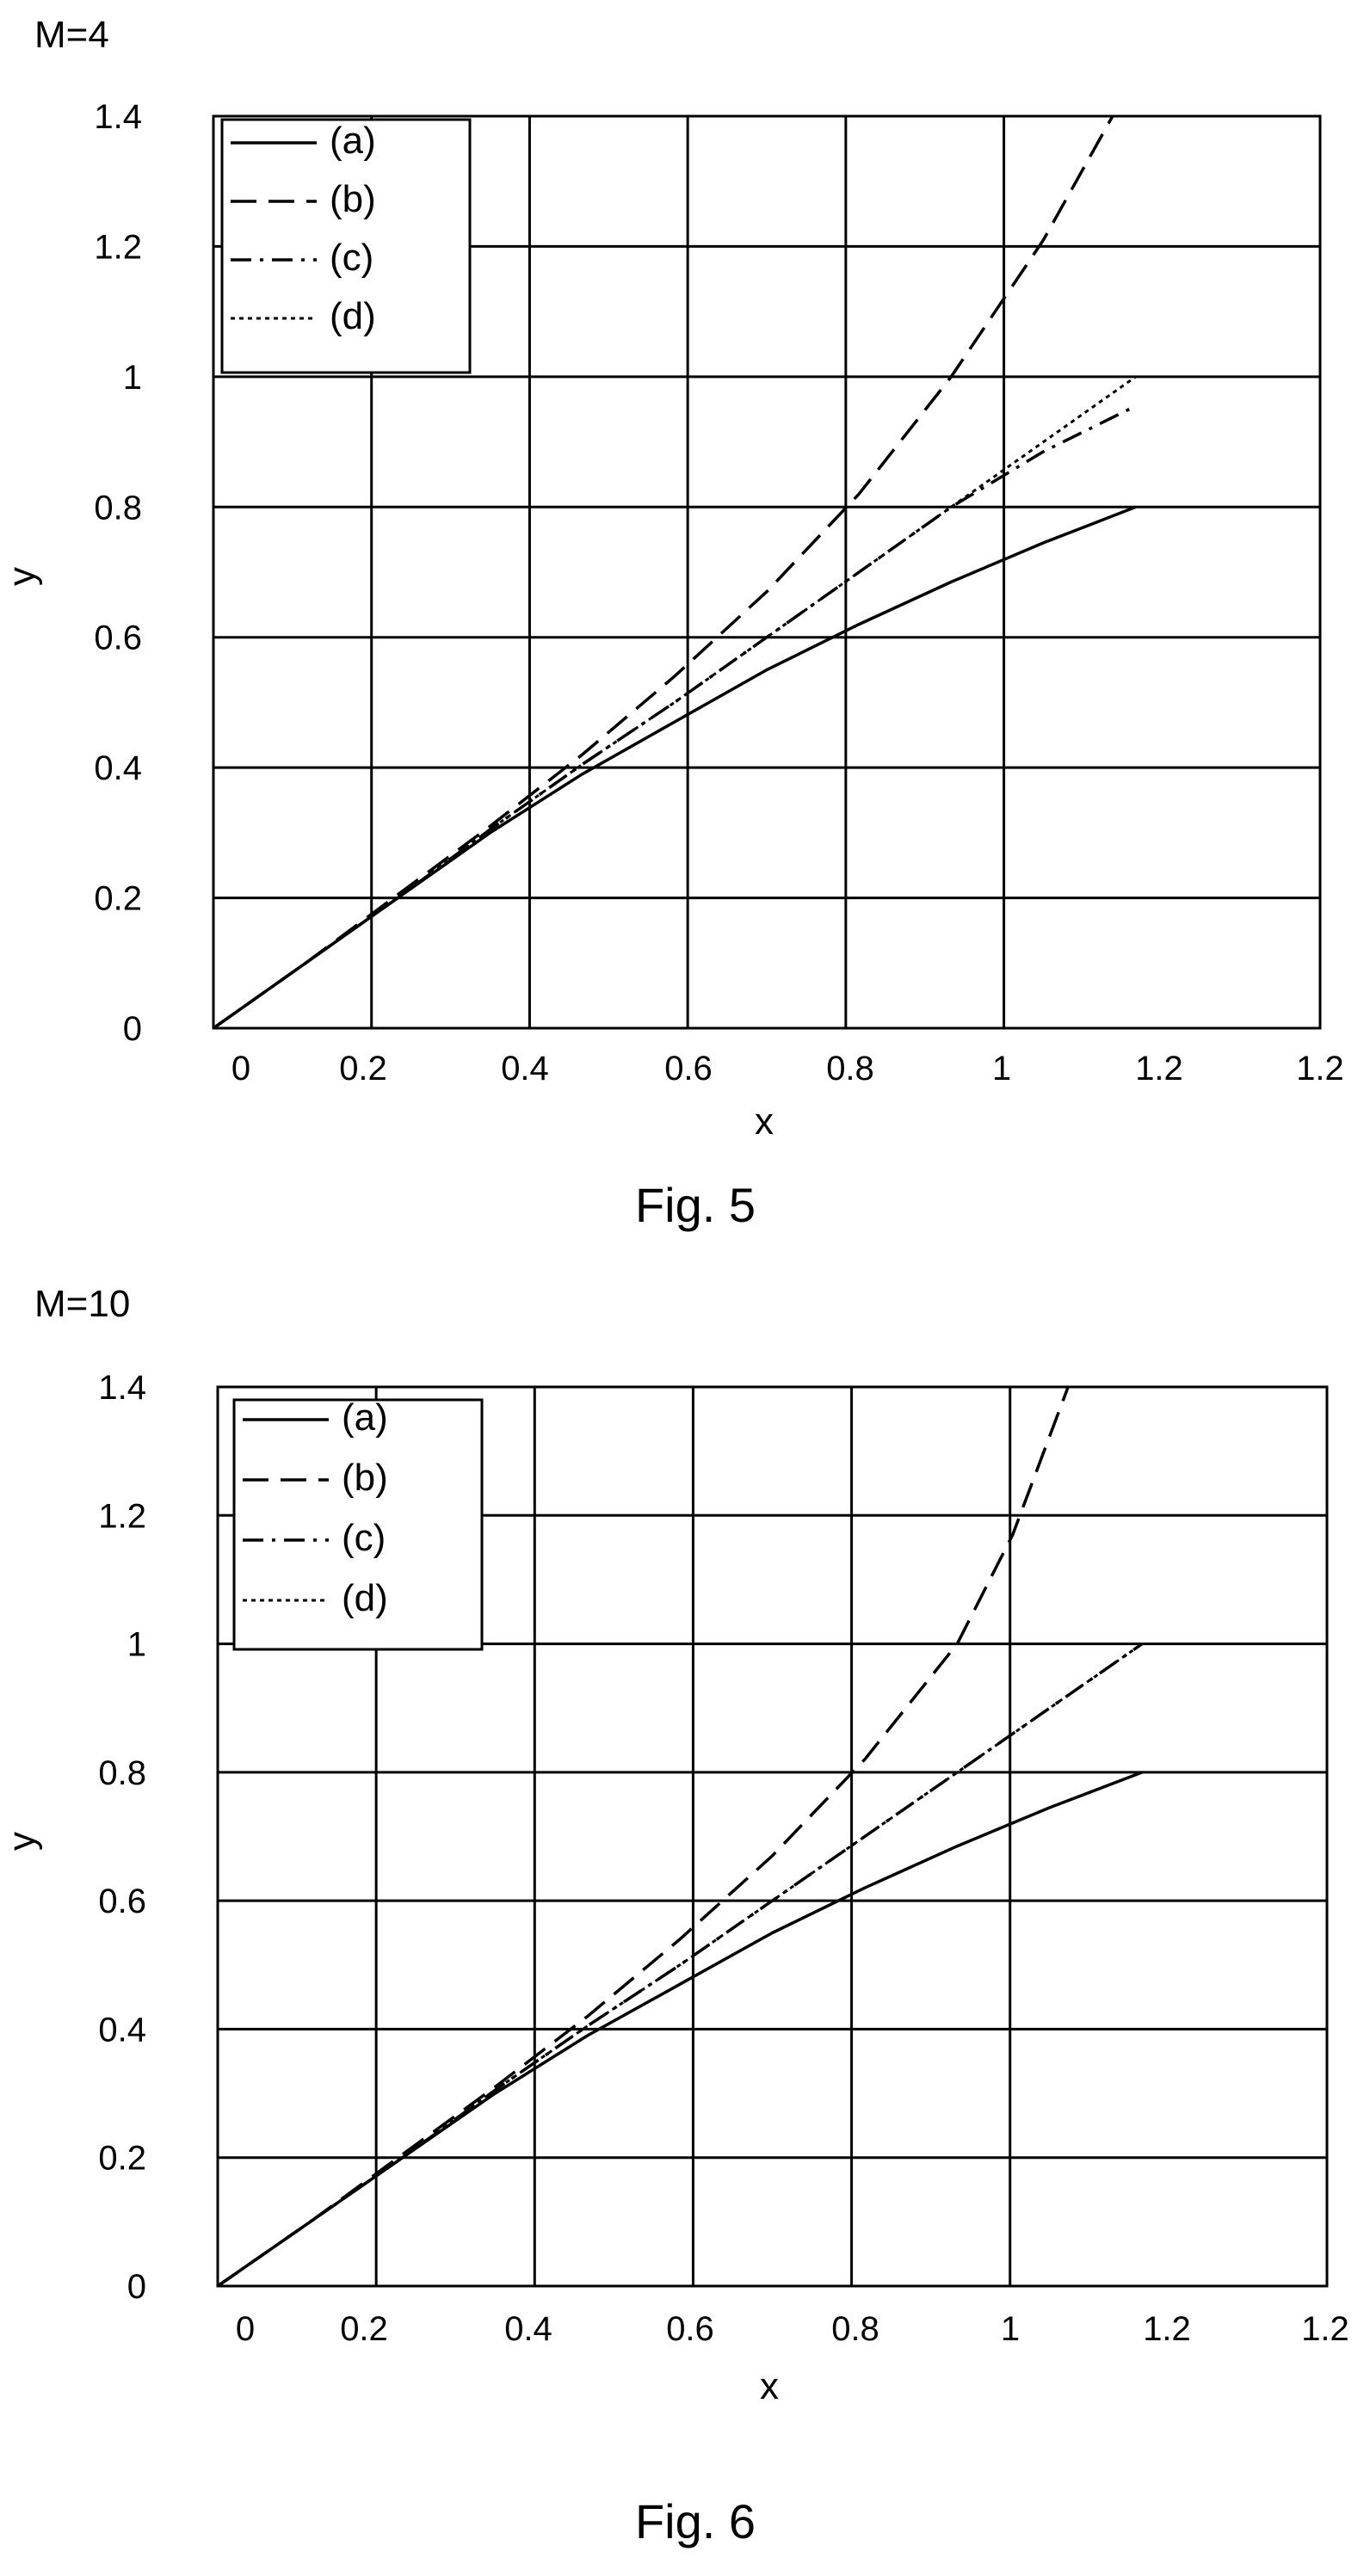 The height and width of the screenshot is (2576, 1370). What do you see at coordinates (695, 2521) in the screenshot?
I see `figure-caption: Fig. 6` at bounding box center [695, 2521].